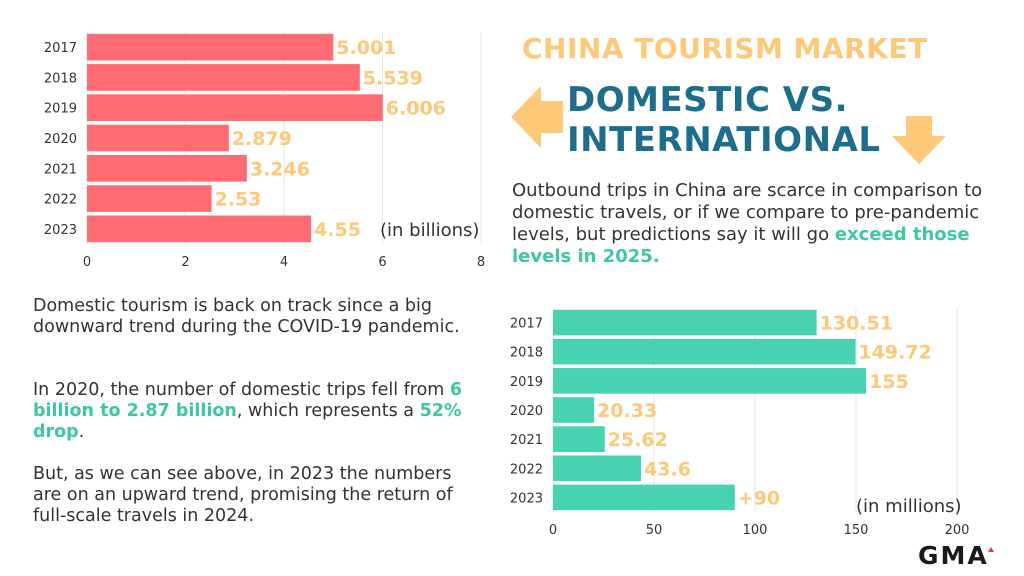  Describe the element at coordinates (366, 48) in the screenshot. I see `data-label: 5.001` at that location.